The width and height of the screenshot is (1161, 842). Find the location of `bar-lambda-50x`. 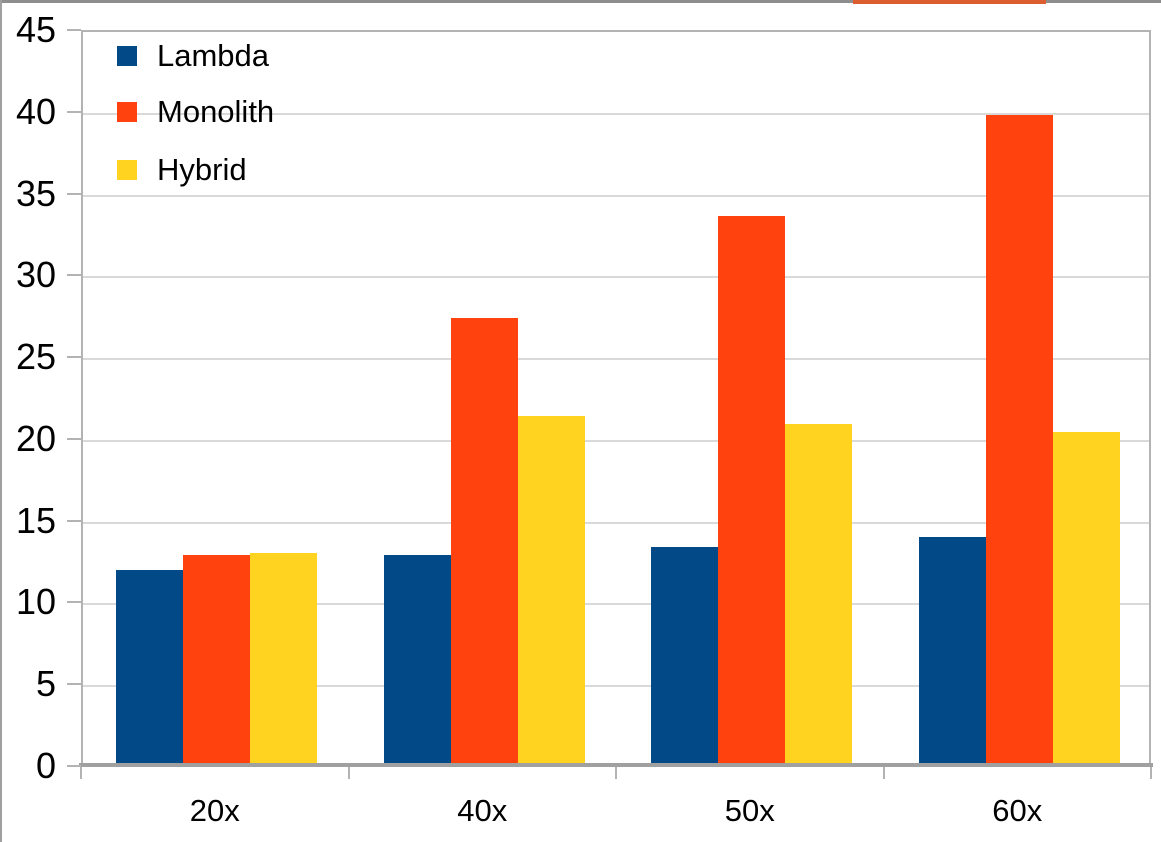

bar-lambda-50x is located at coordinates (684, 656).